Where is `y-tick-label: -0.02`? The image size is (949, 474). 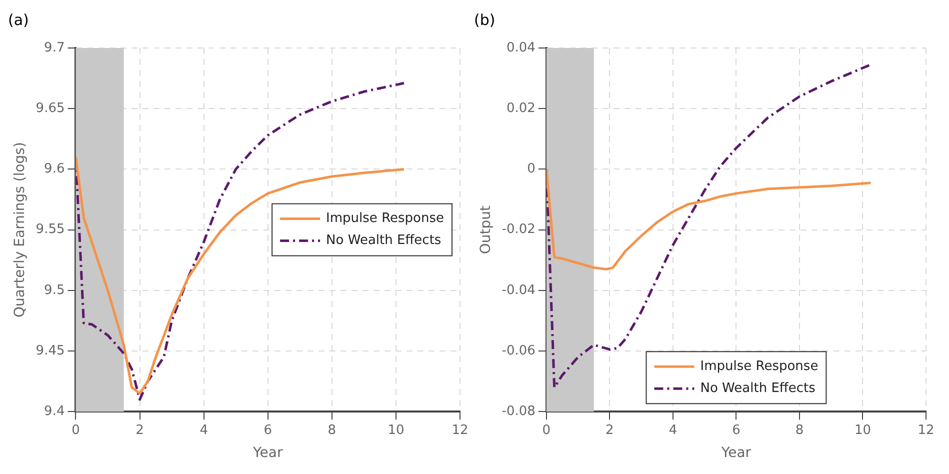
y-tick-label: -0.02 is located at coordinates (519, 230).